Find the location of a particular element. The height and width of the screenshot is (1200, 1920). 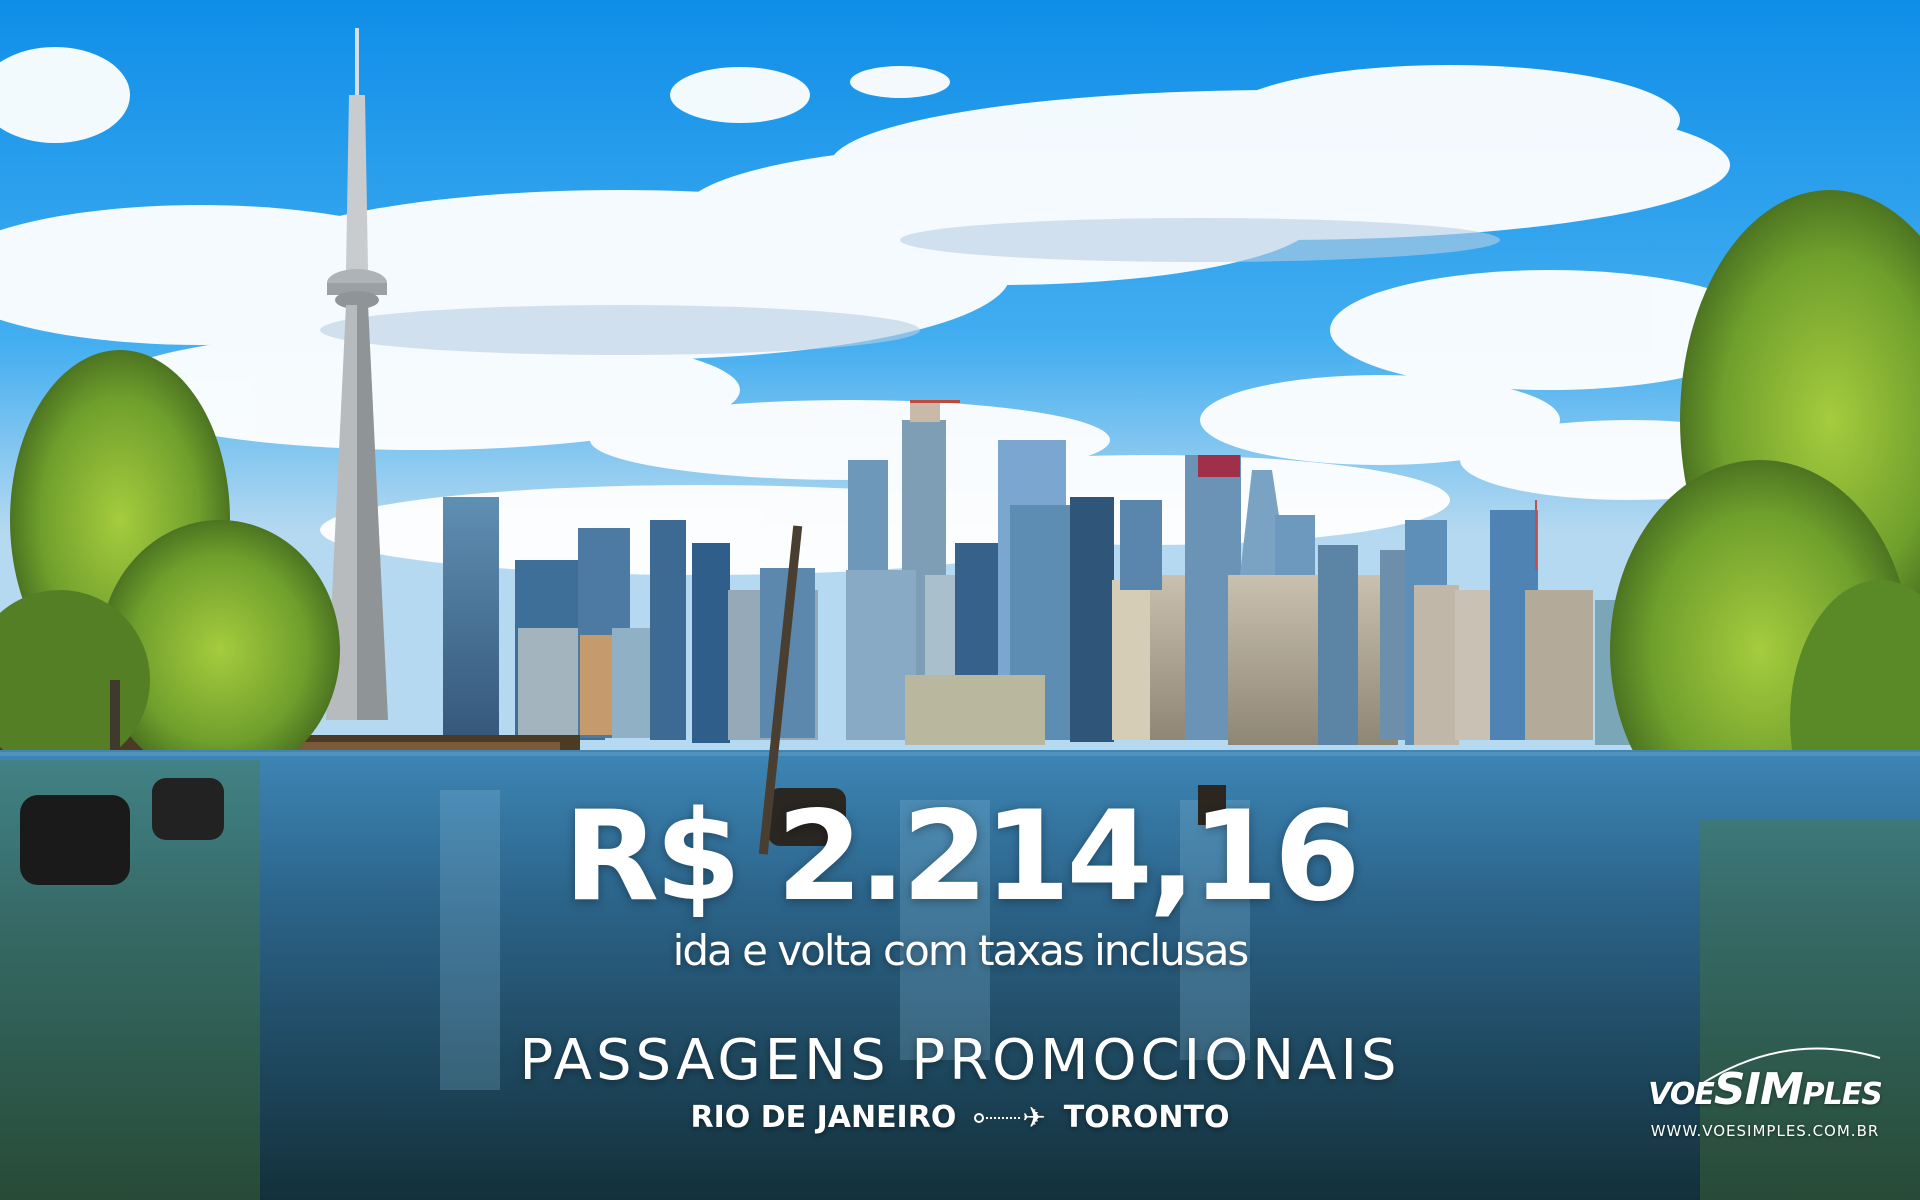

logo-url: WWW.VOESIMPLES.COM.BR is located at coordinates (1765, 1131).